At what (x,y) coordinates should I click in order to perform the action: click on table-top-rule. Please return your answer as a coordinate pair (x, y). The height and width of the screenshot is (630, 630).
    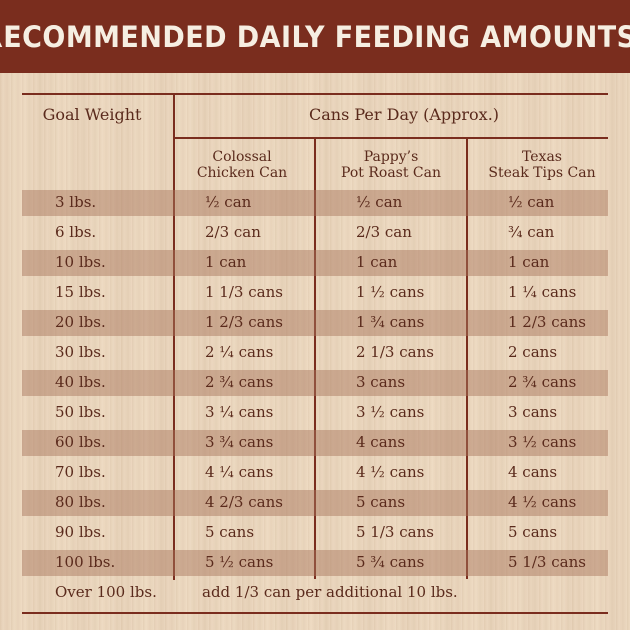
    Looking at the image, I should click on (315, 94).